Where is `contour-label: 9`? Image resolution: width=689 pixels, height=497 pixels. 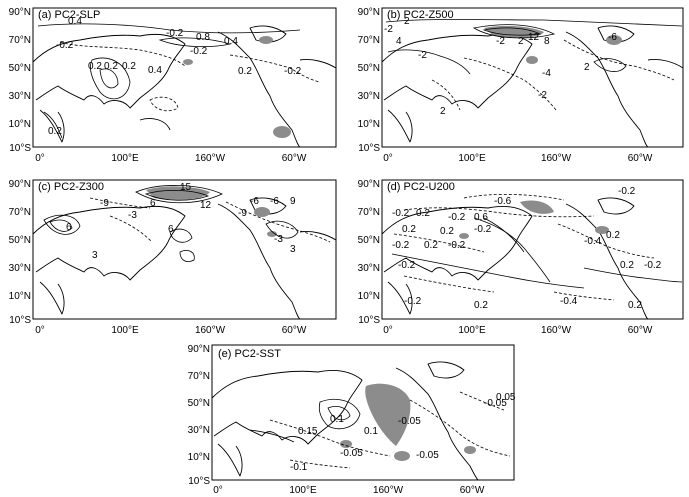 contour-label: 9 is located at coordinates (293, 201).